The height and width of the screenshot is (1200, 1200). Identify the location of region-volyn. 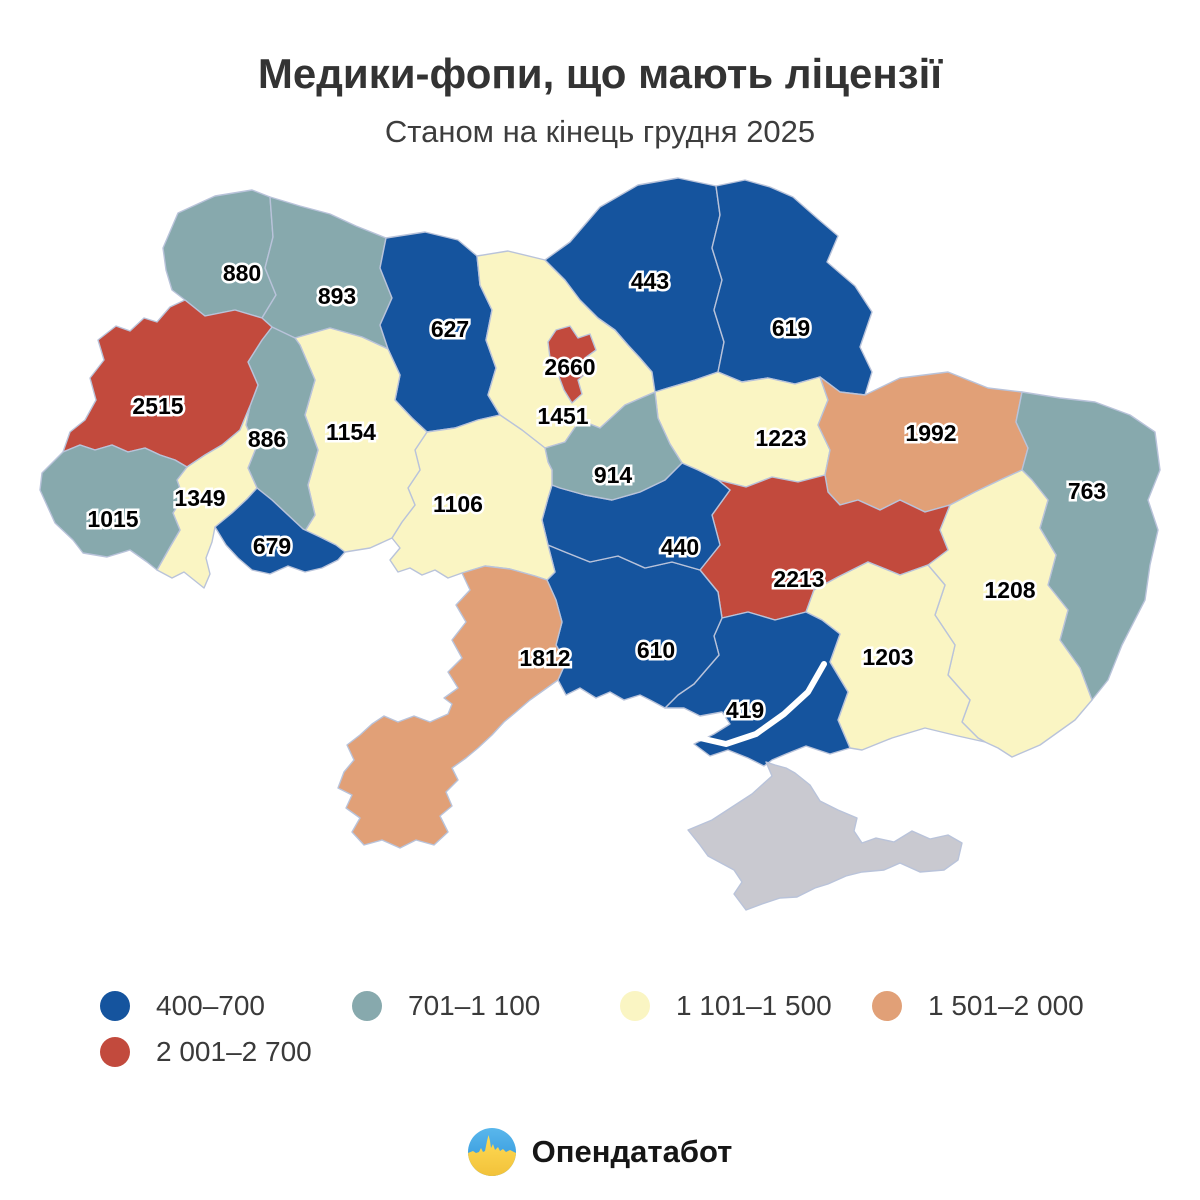
(219, 254).